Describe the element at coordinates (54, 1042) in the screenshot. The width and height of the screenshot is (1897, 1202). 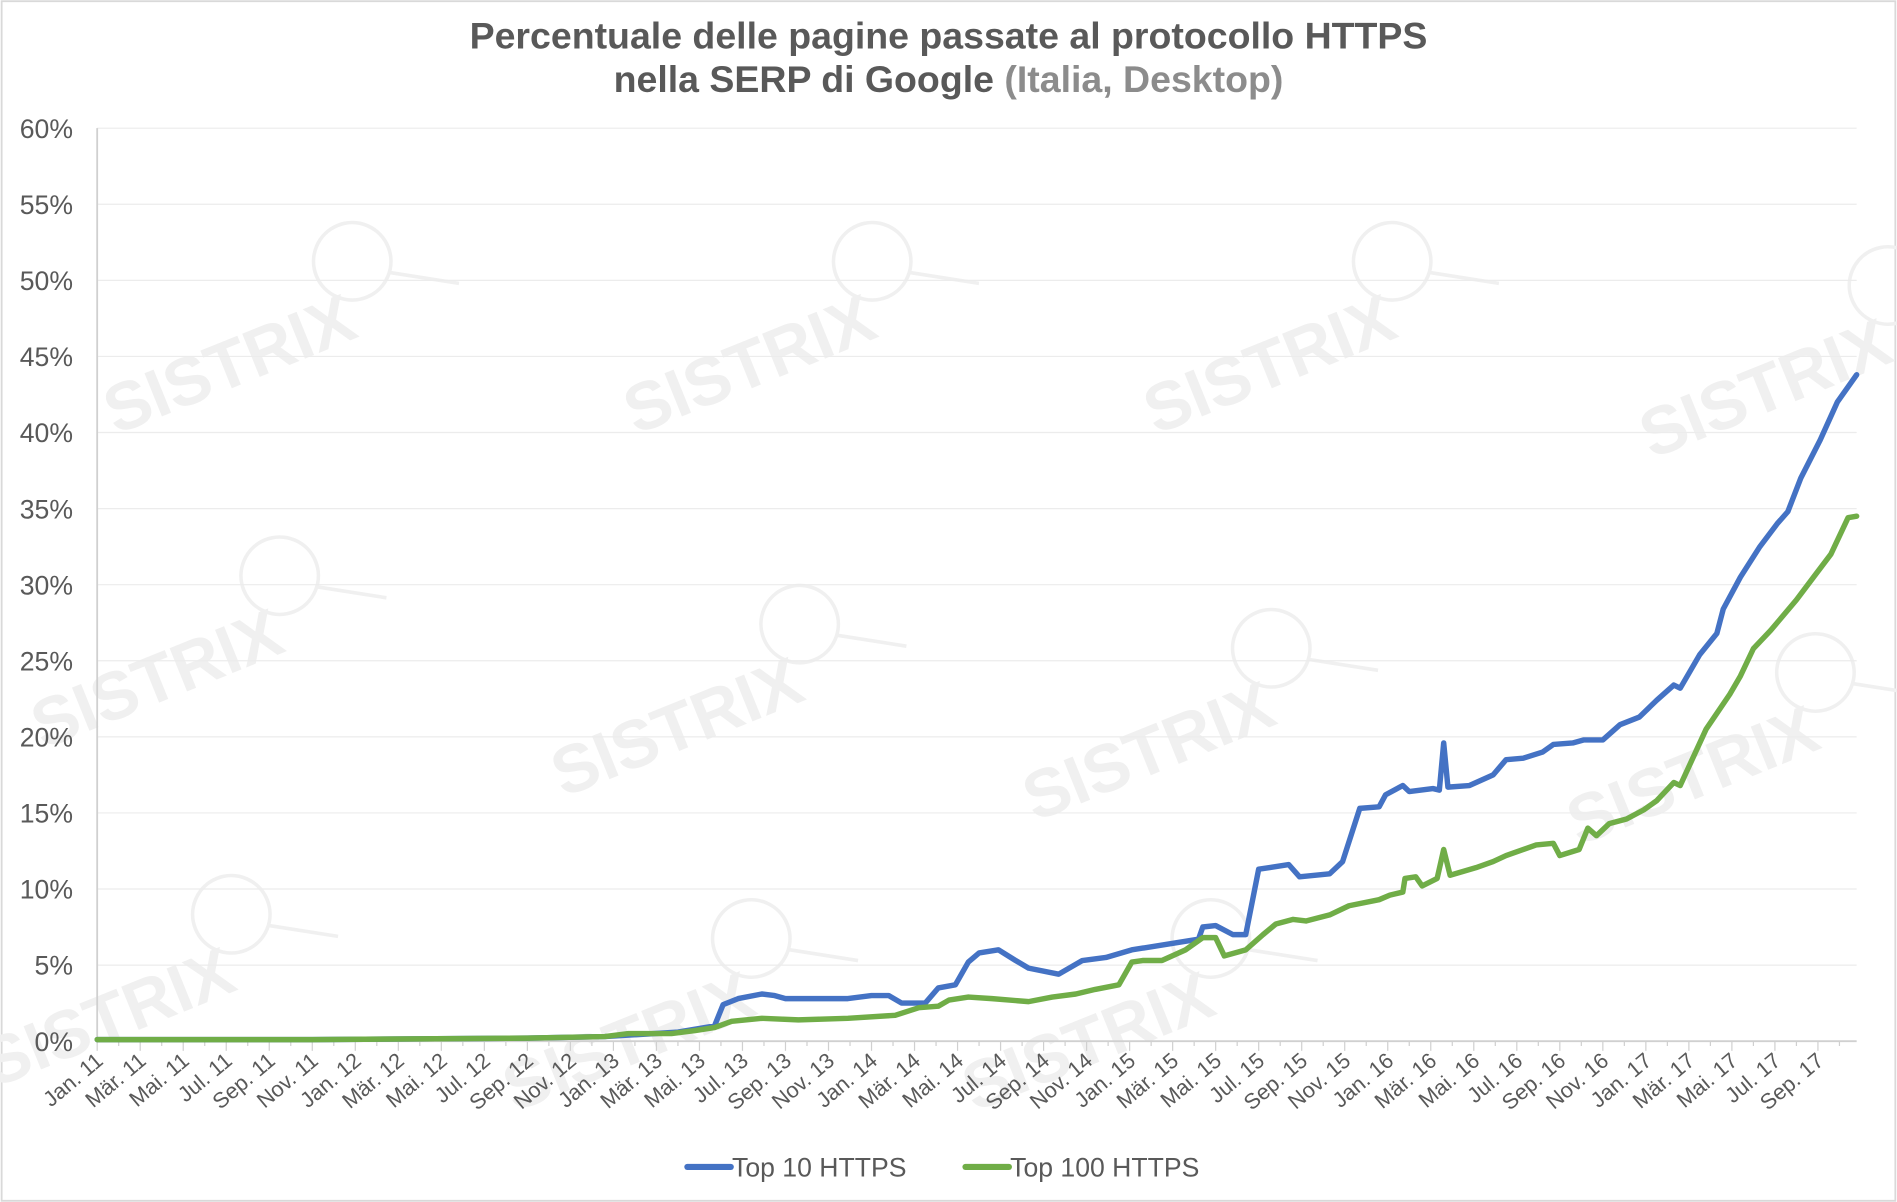
I see `y-tick-label: 0%` at that location.